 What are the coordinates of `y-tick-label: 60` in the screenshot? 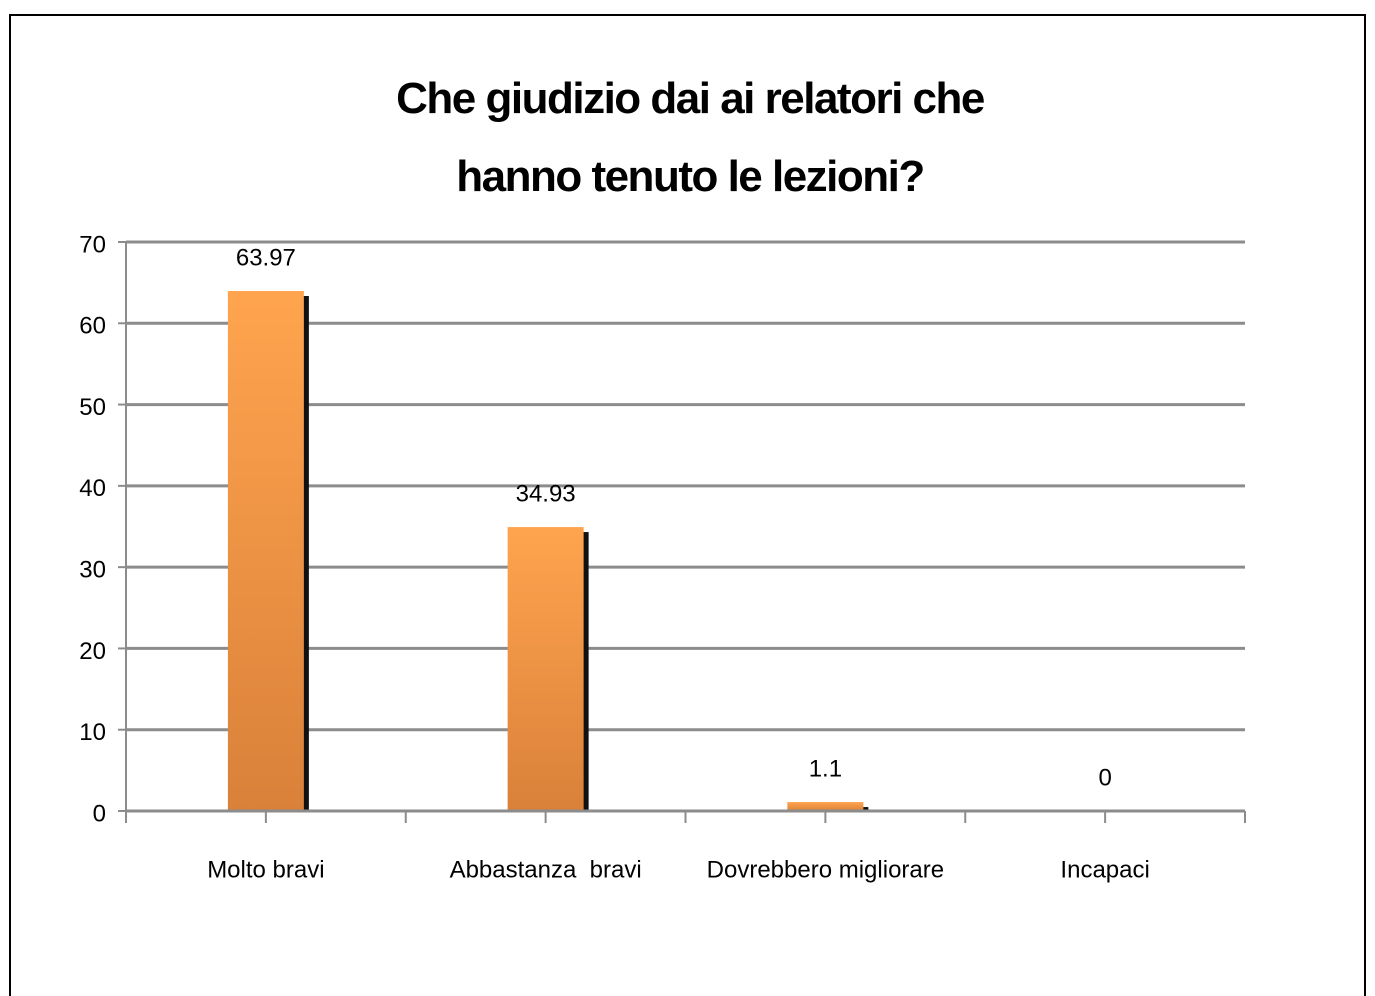 It's located at (92, 326).